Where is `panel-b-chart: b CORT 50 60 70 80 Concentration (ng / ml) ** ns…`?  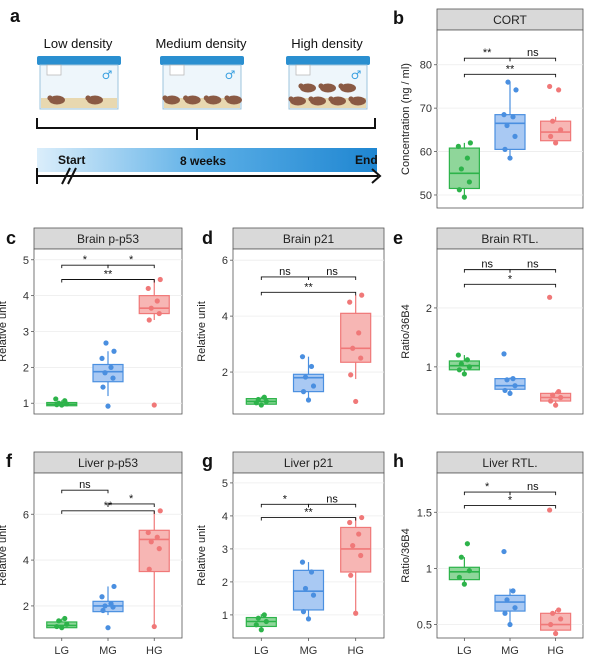
panel-b-chart: b CORT 50 60 70 80 Concentration (ng / ml) ** ns… is located at coordinates (488, 108).